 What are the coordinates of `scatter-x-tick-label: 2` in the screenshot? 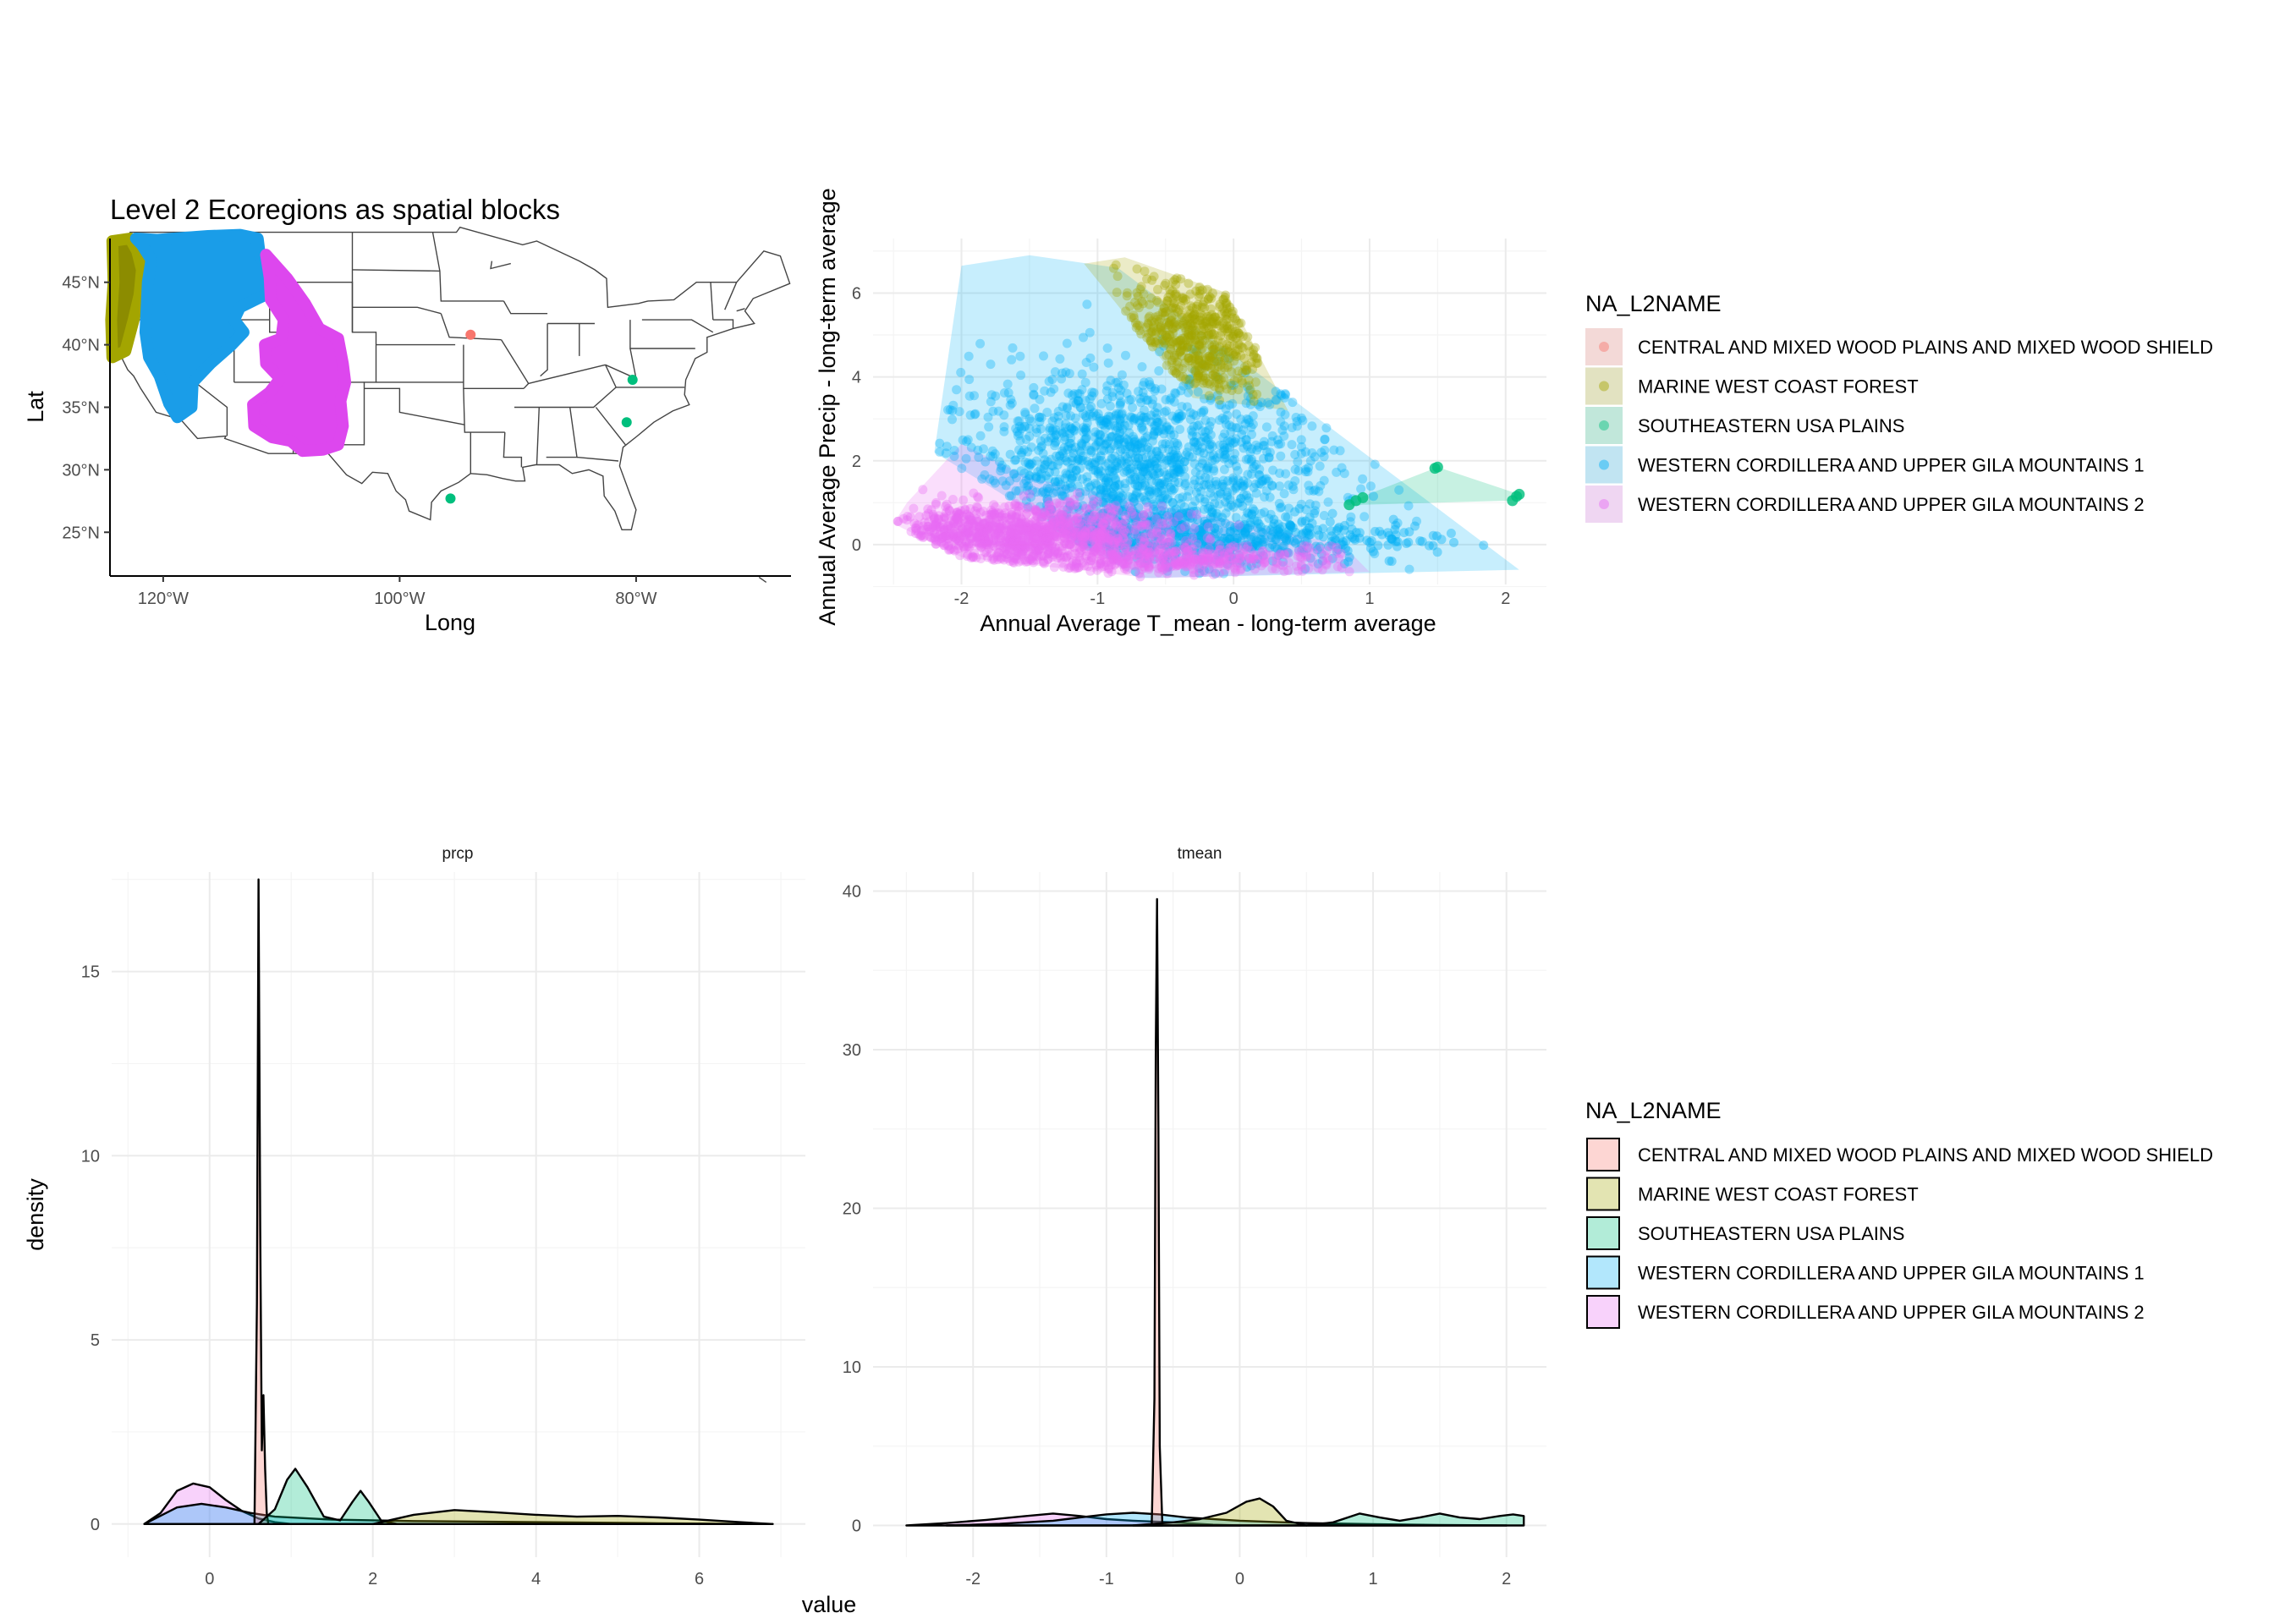 It's located at (1505, 599).